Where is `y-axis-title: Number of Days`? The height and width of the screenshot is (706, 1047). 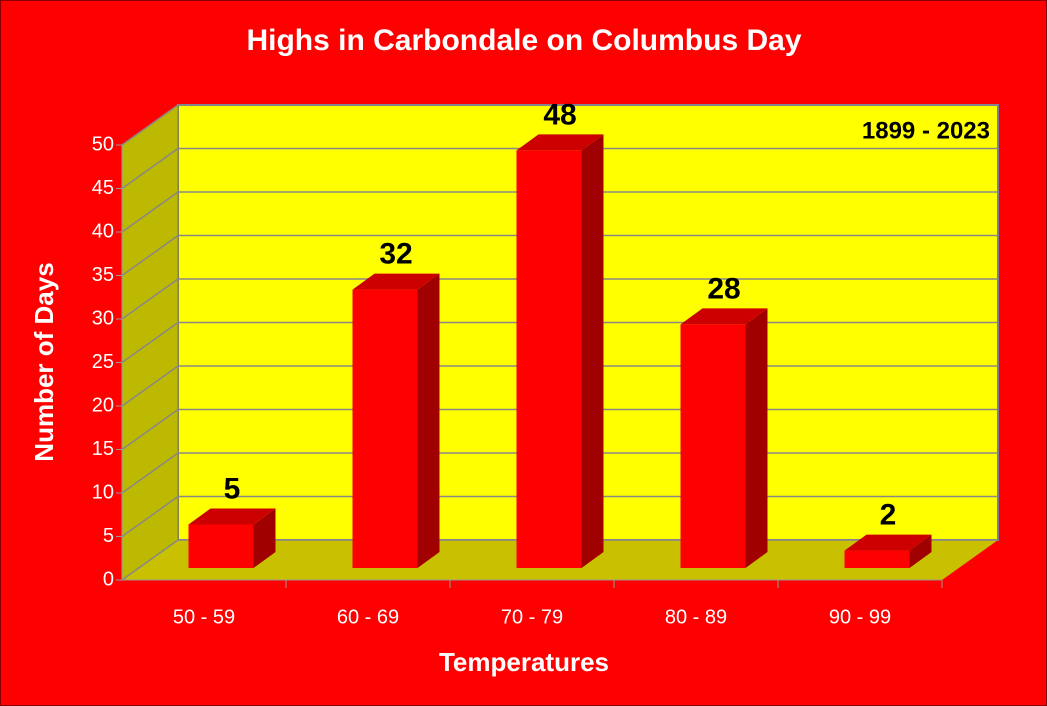 y-axis-title: Number of Days is located at coordinates (44, 361).